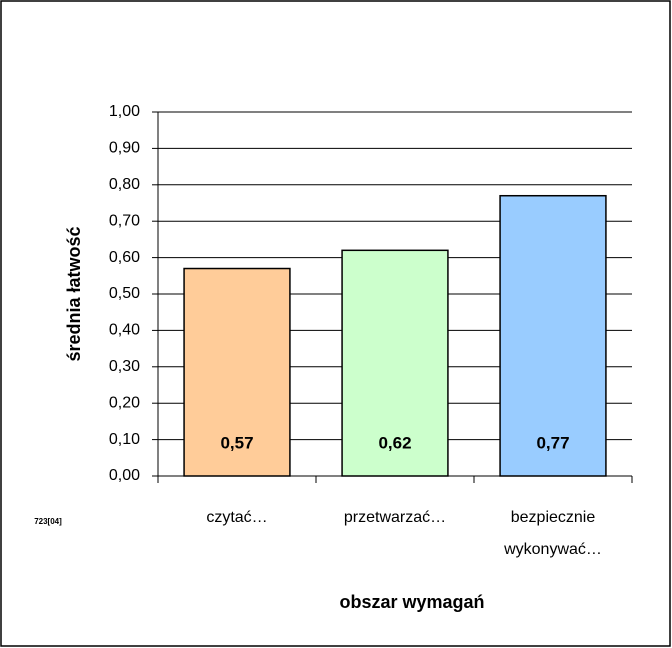 The width and height of the screenshot is (672, 648). I want to click on value-label: 0,62, so click(394, 442).